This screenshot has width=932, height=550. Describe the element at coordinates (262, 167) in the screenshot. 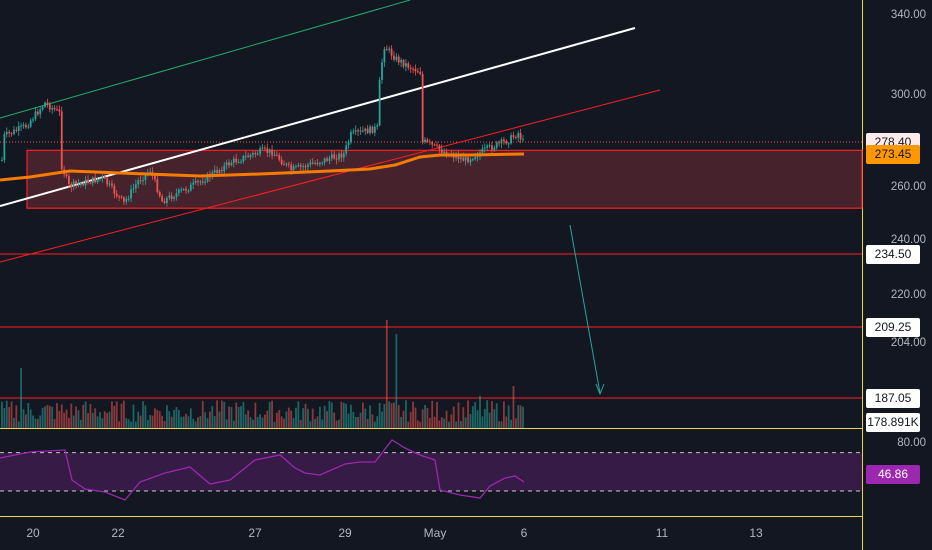

I see `moving-average-line` at that location.